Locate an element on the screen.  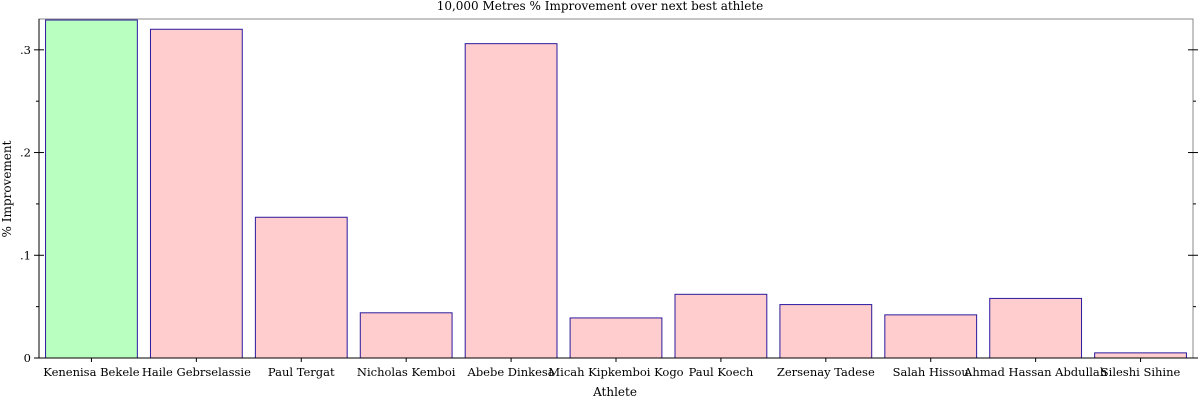
x-tick-label-11: Sileshi Sihine is located at coordinates (1141, 372).